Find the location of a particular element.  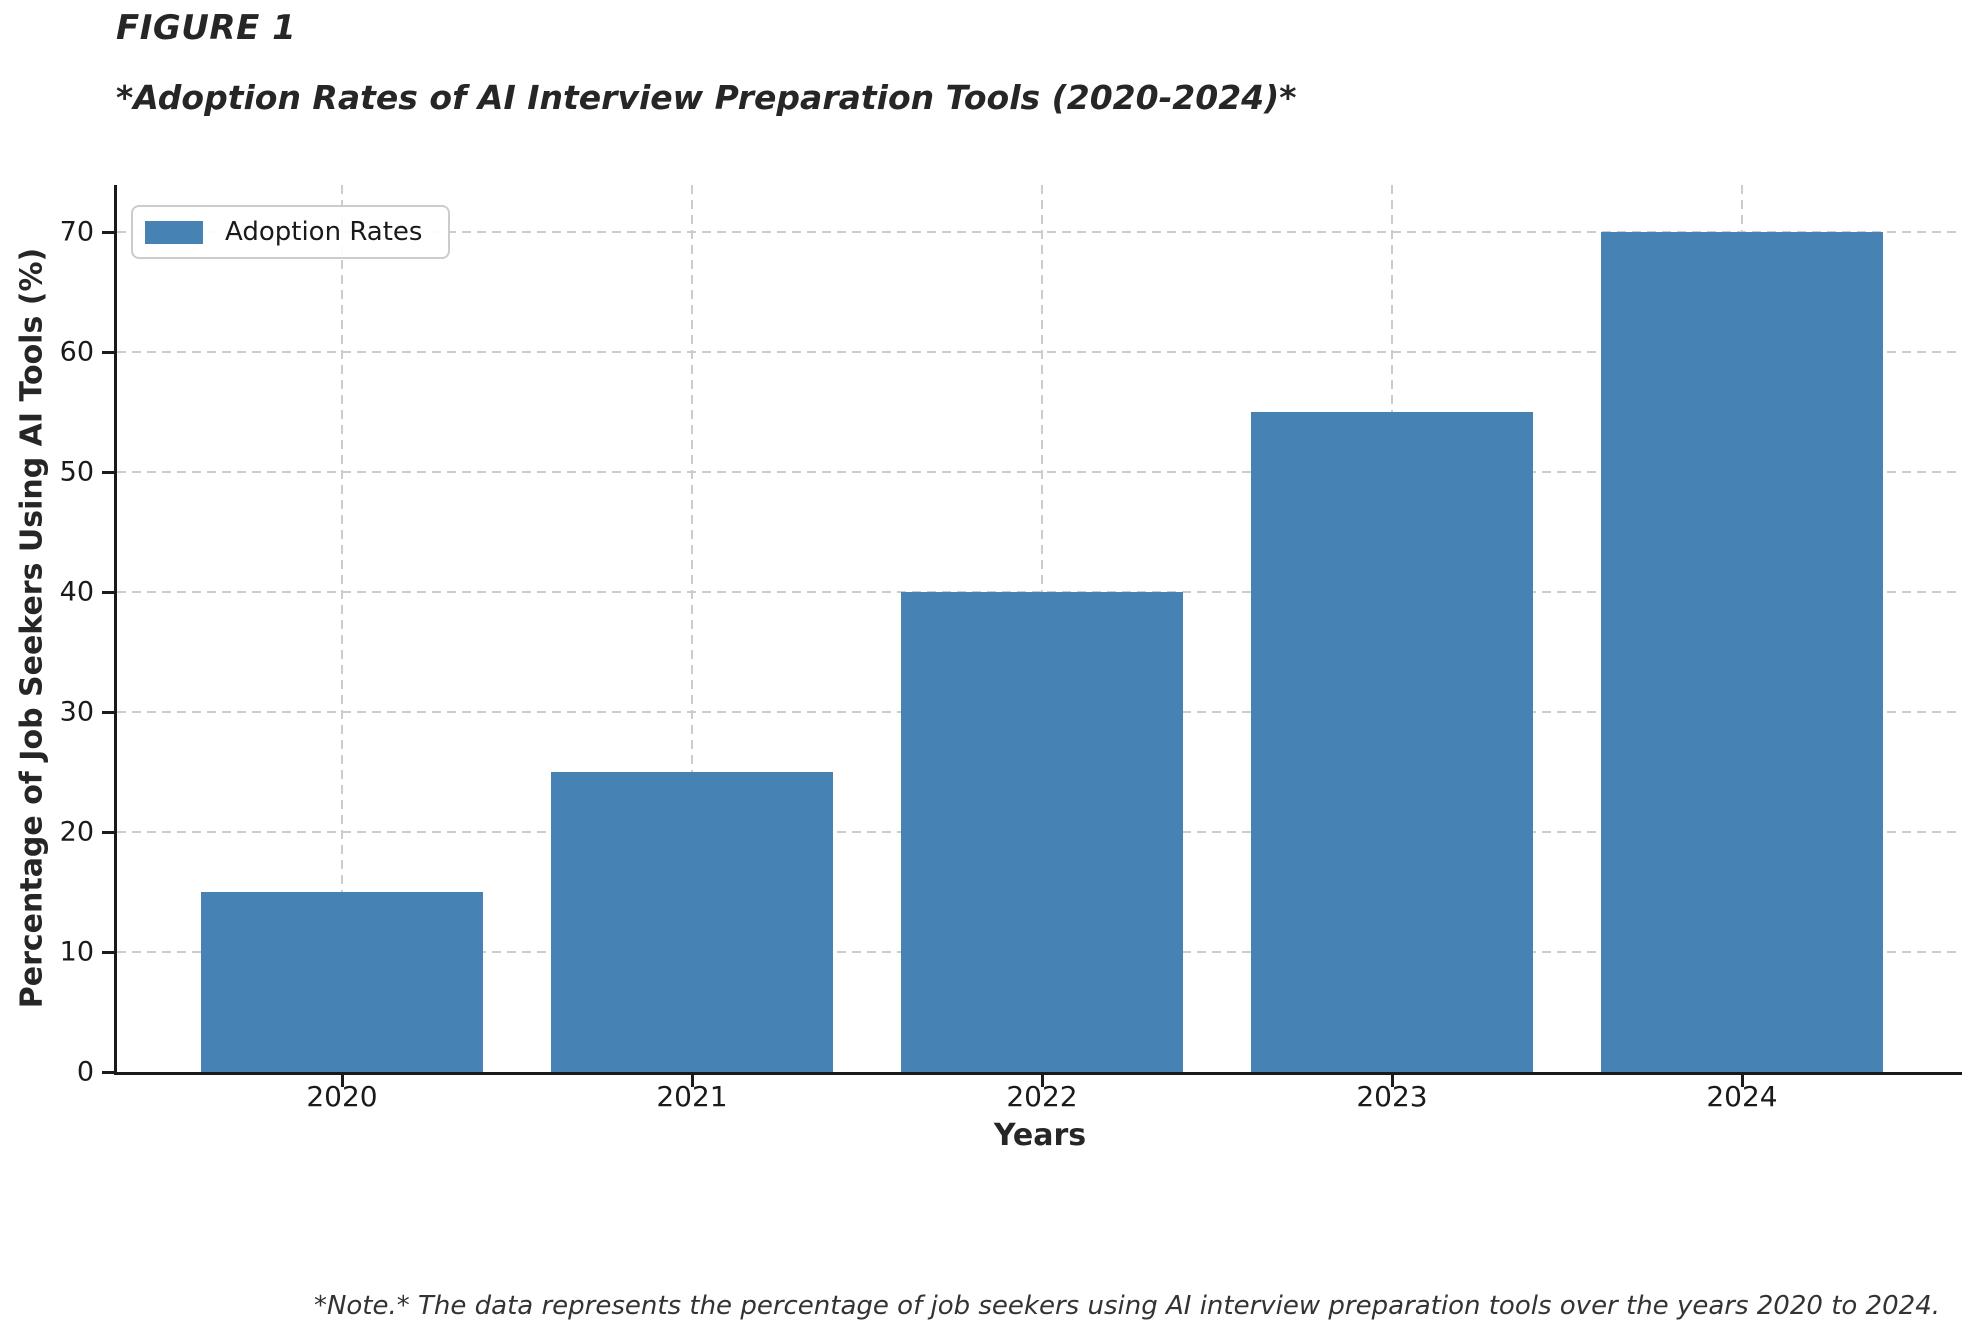

y-tick-label: 60 is located at coordinates (76, 352).